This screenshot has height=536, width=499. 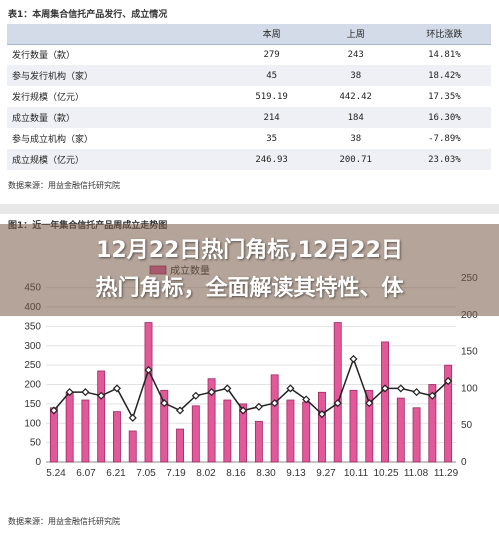 I want to click on x-tick-label: 7.19, so click(x=176, y=473).